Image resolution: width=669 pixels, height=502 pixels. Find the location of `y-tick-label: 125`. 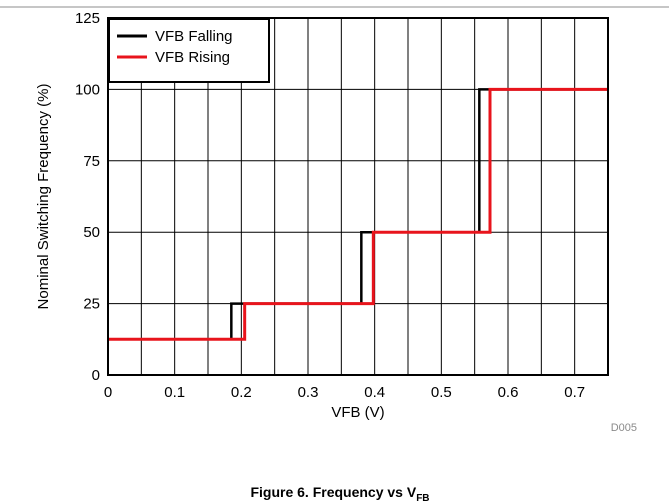

y-tick-label: 125 is located at coordinates (87, 18).